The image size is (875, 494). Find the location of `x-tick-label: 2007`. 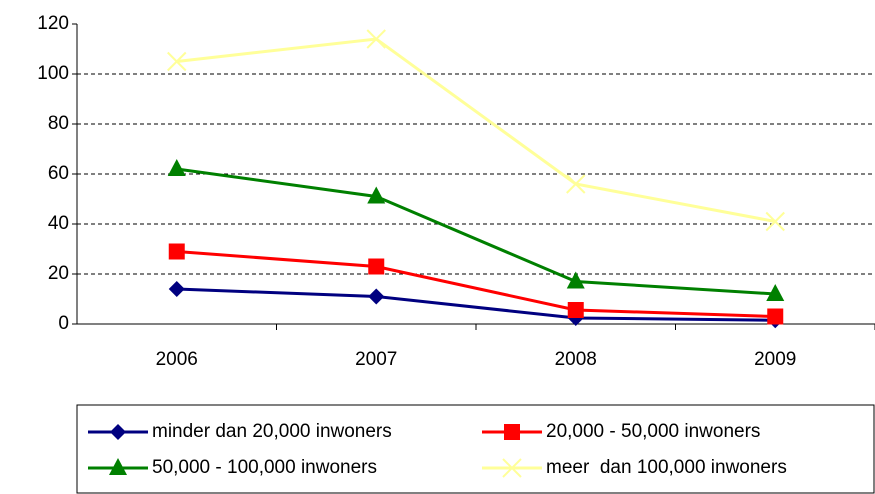

x-tick-label: 2007 is located at coordinates (376, 359).